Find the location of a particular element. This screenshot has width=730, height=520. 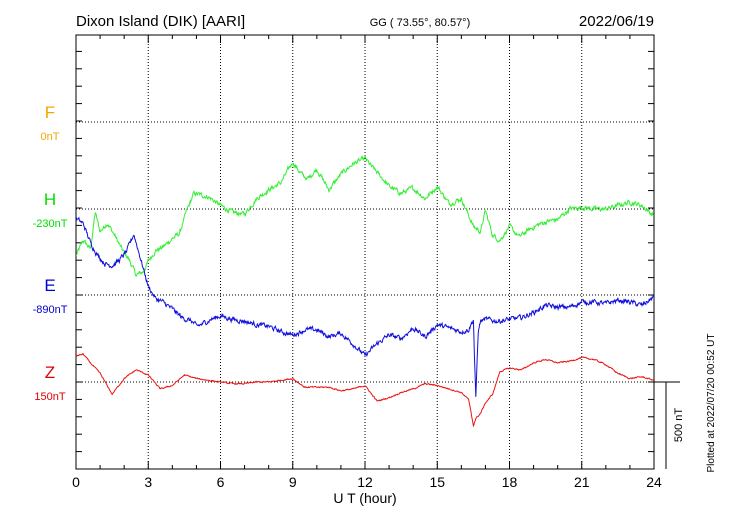

scale-bar: 500 nT is located at coordinates (669, 425).